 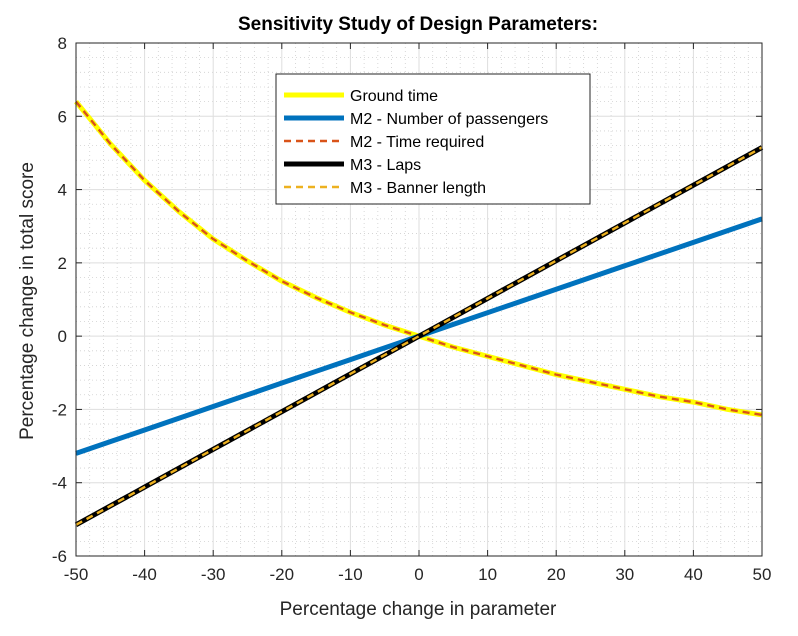 I want to click on x-tick-label: 30, so click(x=624, y=574).